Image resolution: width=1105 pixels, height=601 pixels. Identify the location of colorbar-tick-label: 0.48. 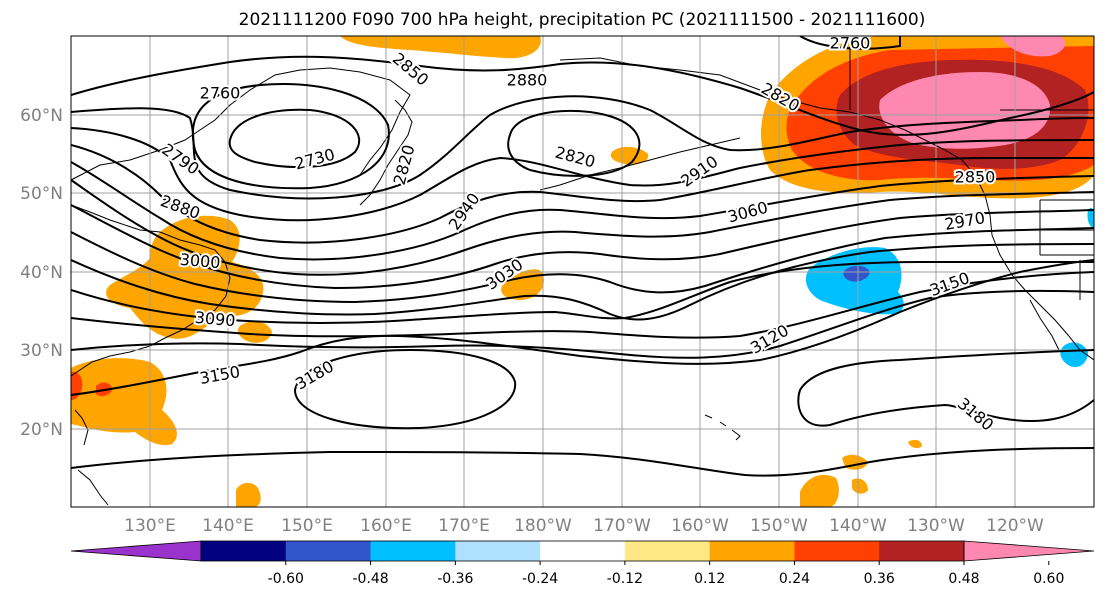
(963, 579).